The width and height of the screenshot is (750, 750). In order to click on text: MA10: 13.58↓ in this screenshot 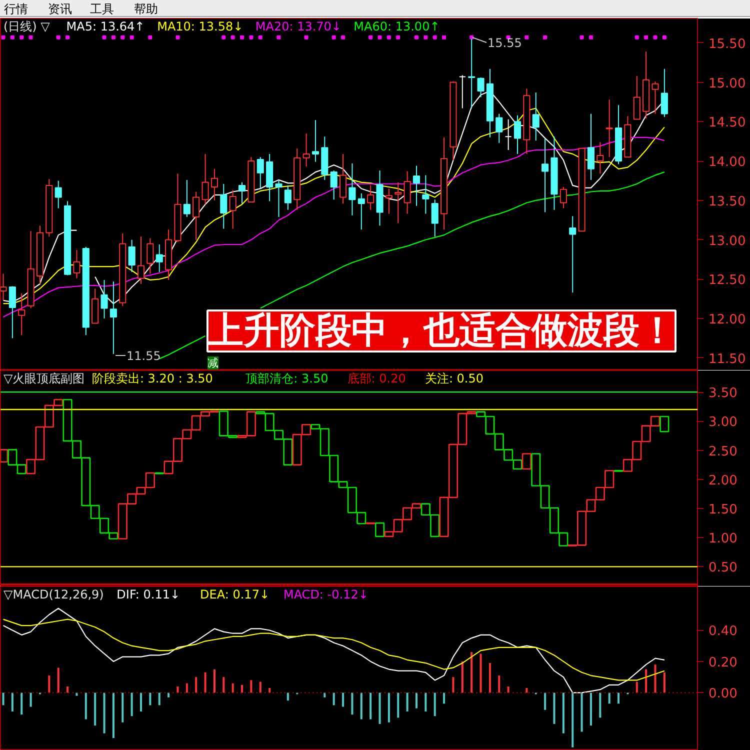, I will do `click(200, 27)`.